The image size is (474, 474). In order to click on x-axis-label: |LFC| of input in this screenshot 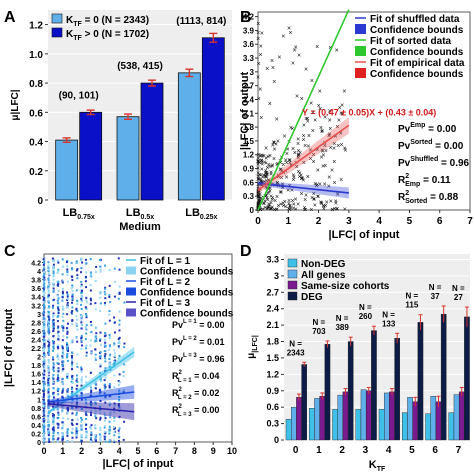, I will do `click(138, 464)`.